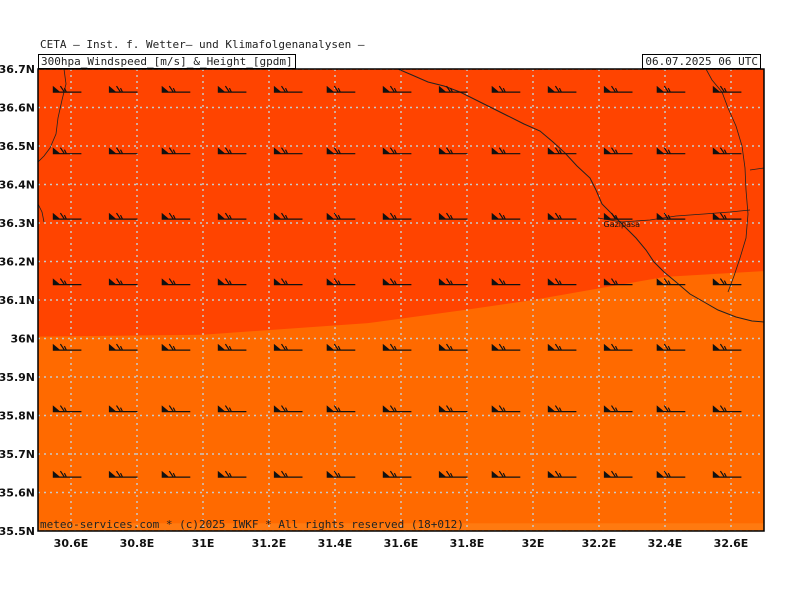 The height and width of the screenshot is (600, 800). Describe the element at coordinates (17, 108) in the screenshot. I see `lat-tick-label: 36.6N` at that location.